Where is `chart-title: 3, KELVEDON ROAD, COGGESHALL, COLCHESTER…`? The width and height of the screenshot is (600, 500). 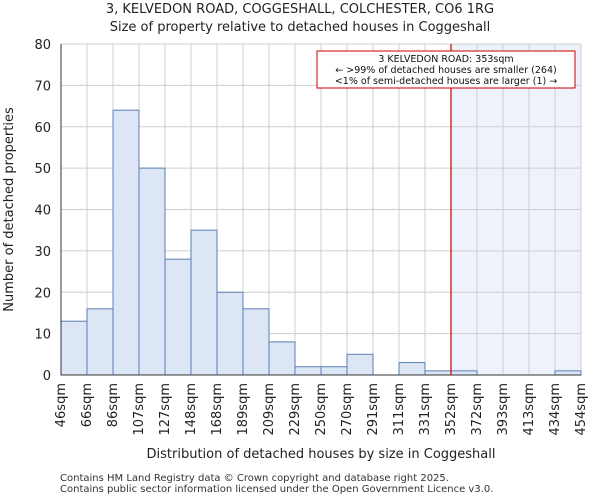
chart-title: 3, KELVEDON ROAD, COGGESHALL, COLCHESTER… is located at coordinates (300, 9).